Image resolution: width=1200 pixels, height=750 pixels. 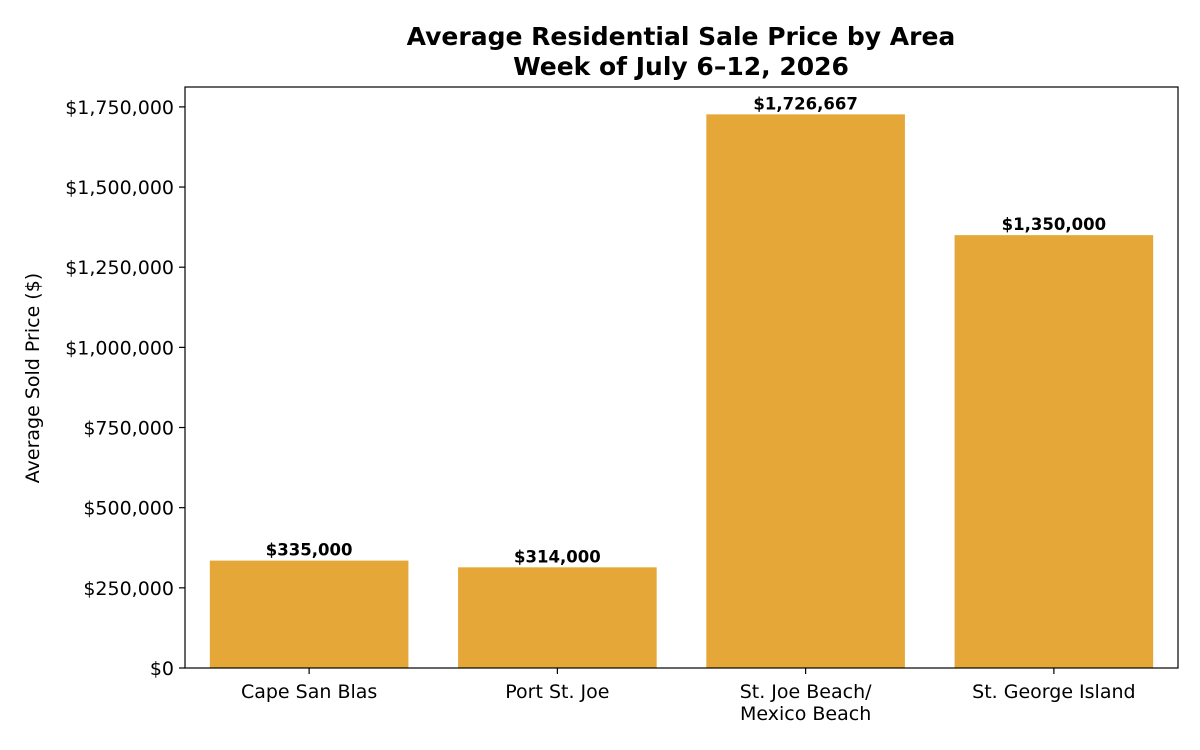 I want to click on y-tick-label: $500,000, so click(x=128, y=509).